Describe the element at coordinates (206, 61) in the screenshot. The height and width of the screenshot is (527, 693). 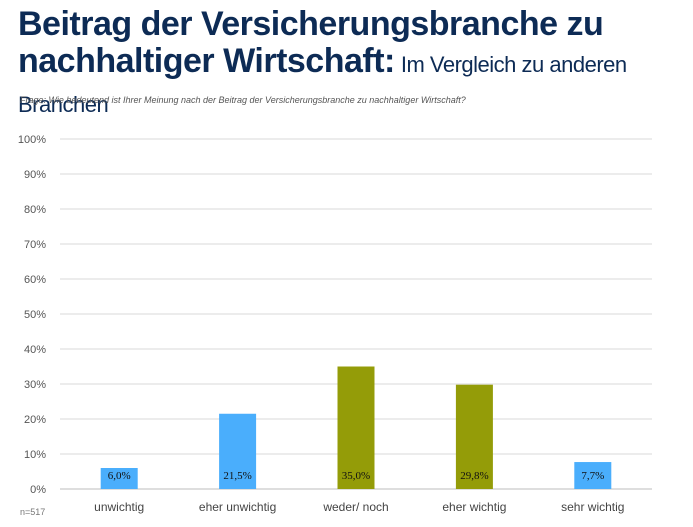
I see `title-line-2: nachhaltiger Wirtschaft:` at that location.